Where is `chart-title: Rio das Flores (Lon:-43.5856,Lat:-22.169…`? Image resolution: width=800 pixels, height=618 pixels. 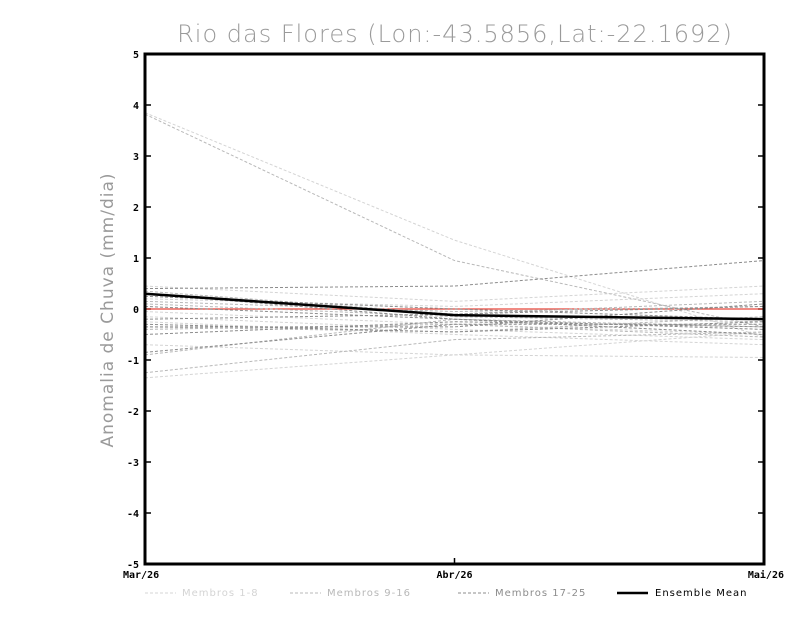 chart-title: Rio das Flores (Lon:-43.5856,Lat:-22.169… is located at coordinates (455, 34).